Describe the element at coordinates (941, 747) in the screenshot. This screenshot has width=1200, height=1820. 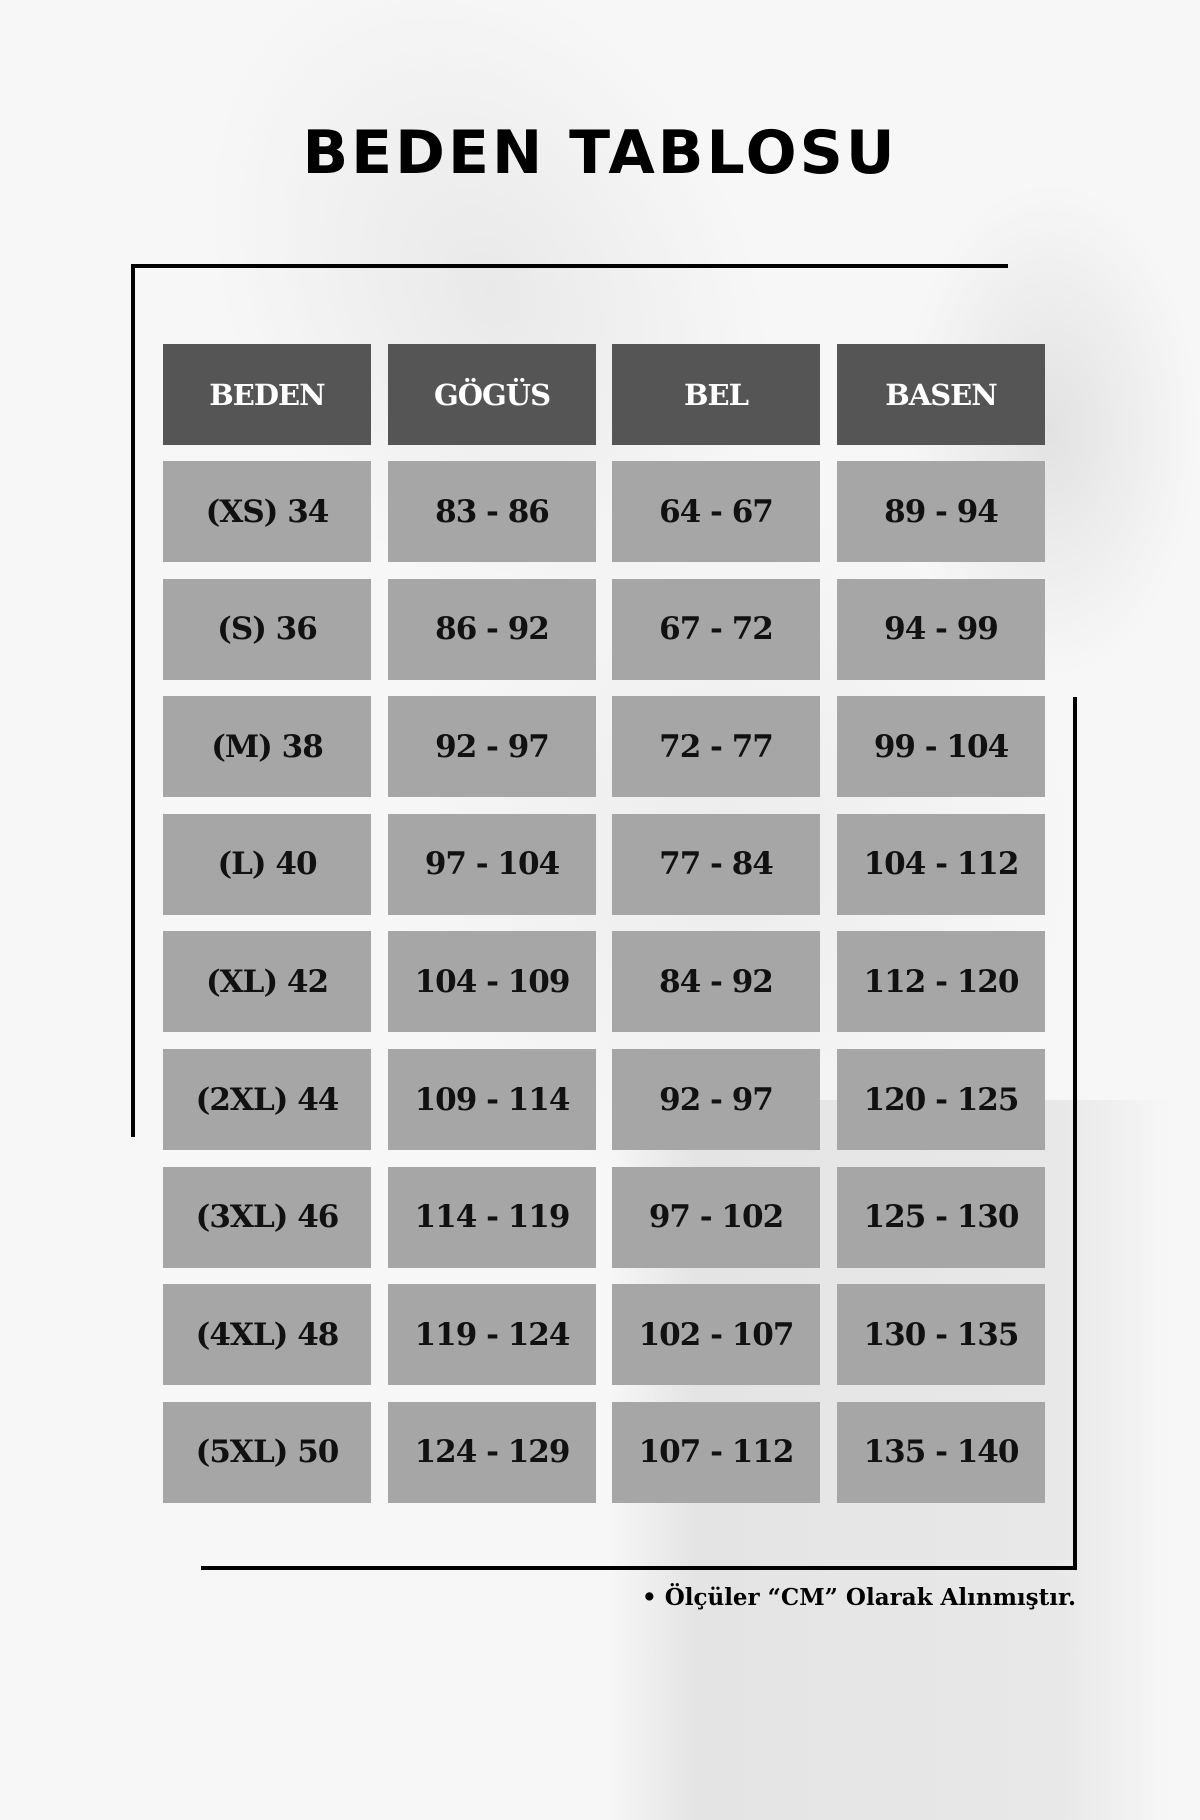
I see `table-cell: 99 - 104` at that location.